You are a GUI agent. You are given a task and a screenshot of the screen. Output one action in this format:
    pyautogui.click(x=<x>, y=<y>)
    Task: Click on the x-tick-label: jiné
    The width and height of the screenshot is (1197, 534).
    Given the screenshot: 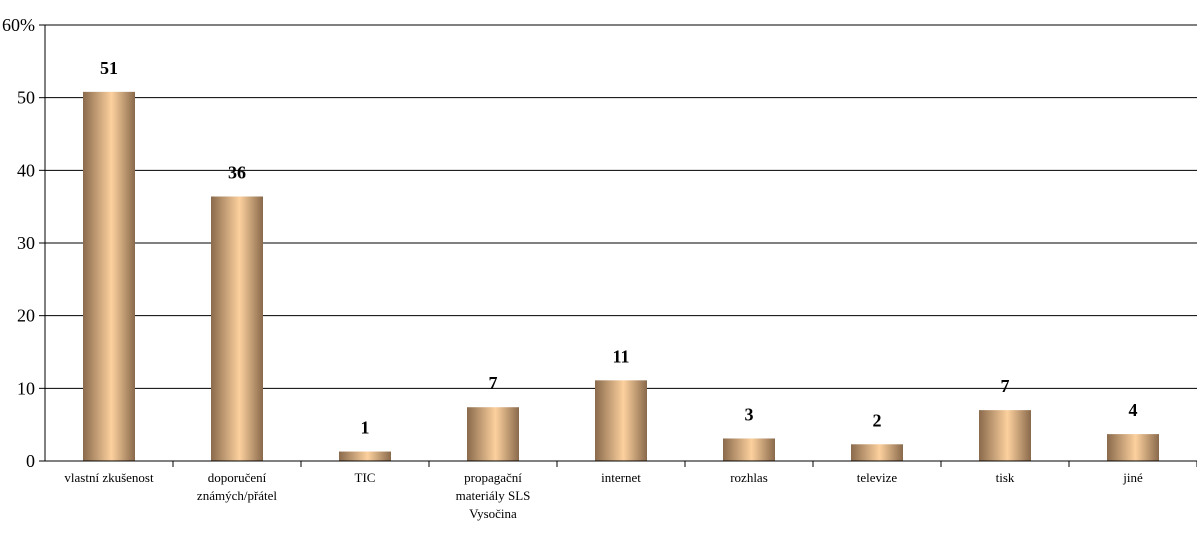 What is the action you would take?
    pyautogui.click(x=1132, y=477)
    